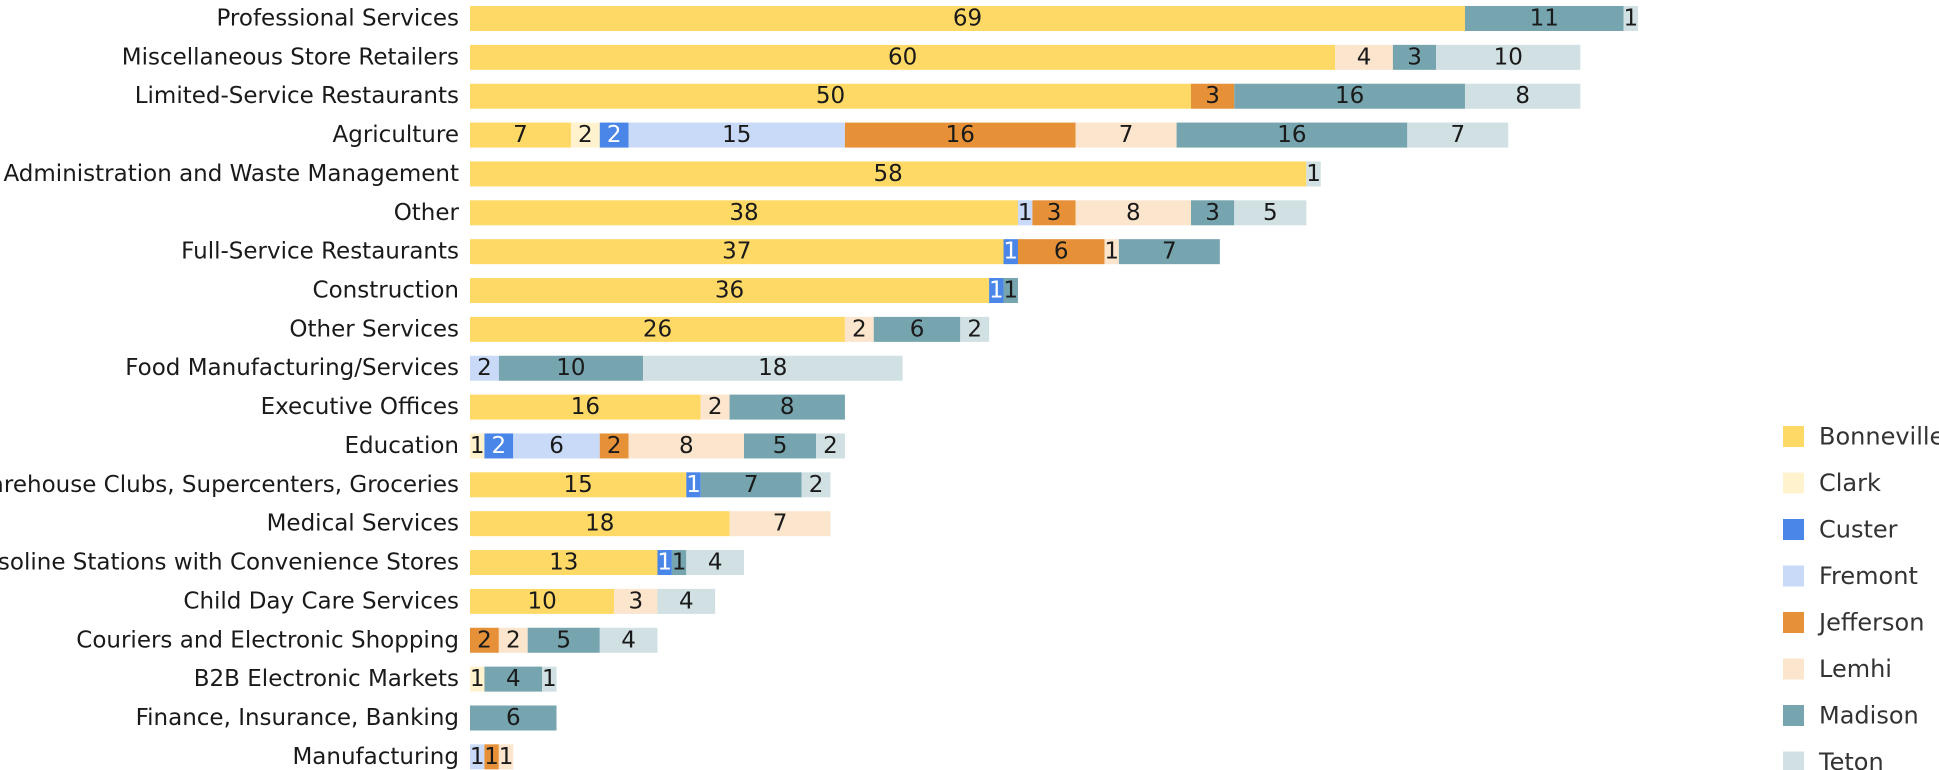  I want to click on category-label: Education, so click(401, 446).